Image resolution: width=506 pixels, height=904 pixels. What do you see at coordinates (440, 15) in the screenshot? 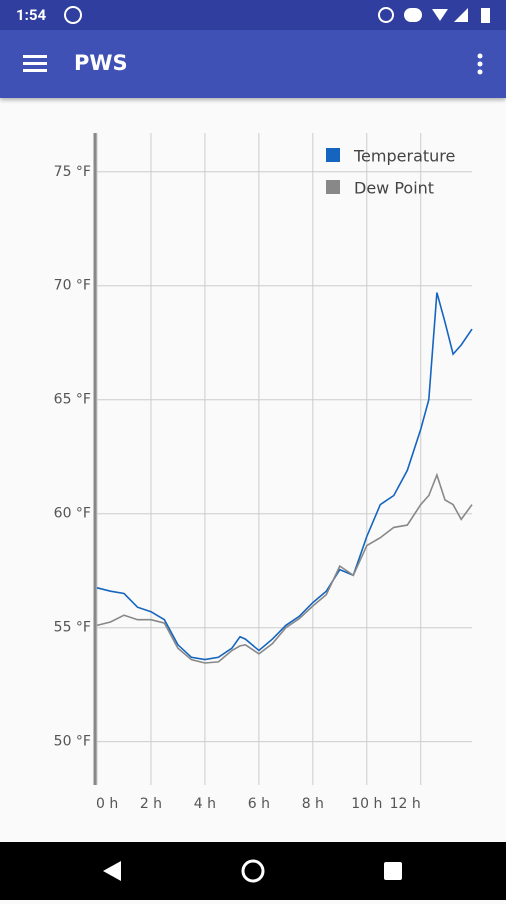
I see `wifi-icon` at bounding box center [440, 15].